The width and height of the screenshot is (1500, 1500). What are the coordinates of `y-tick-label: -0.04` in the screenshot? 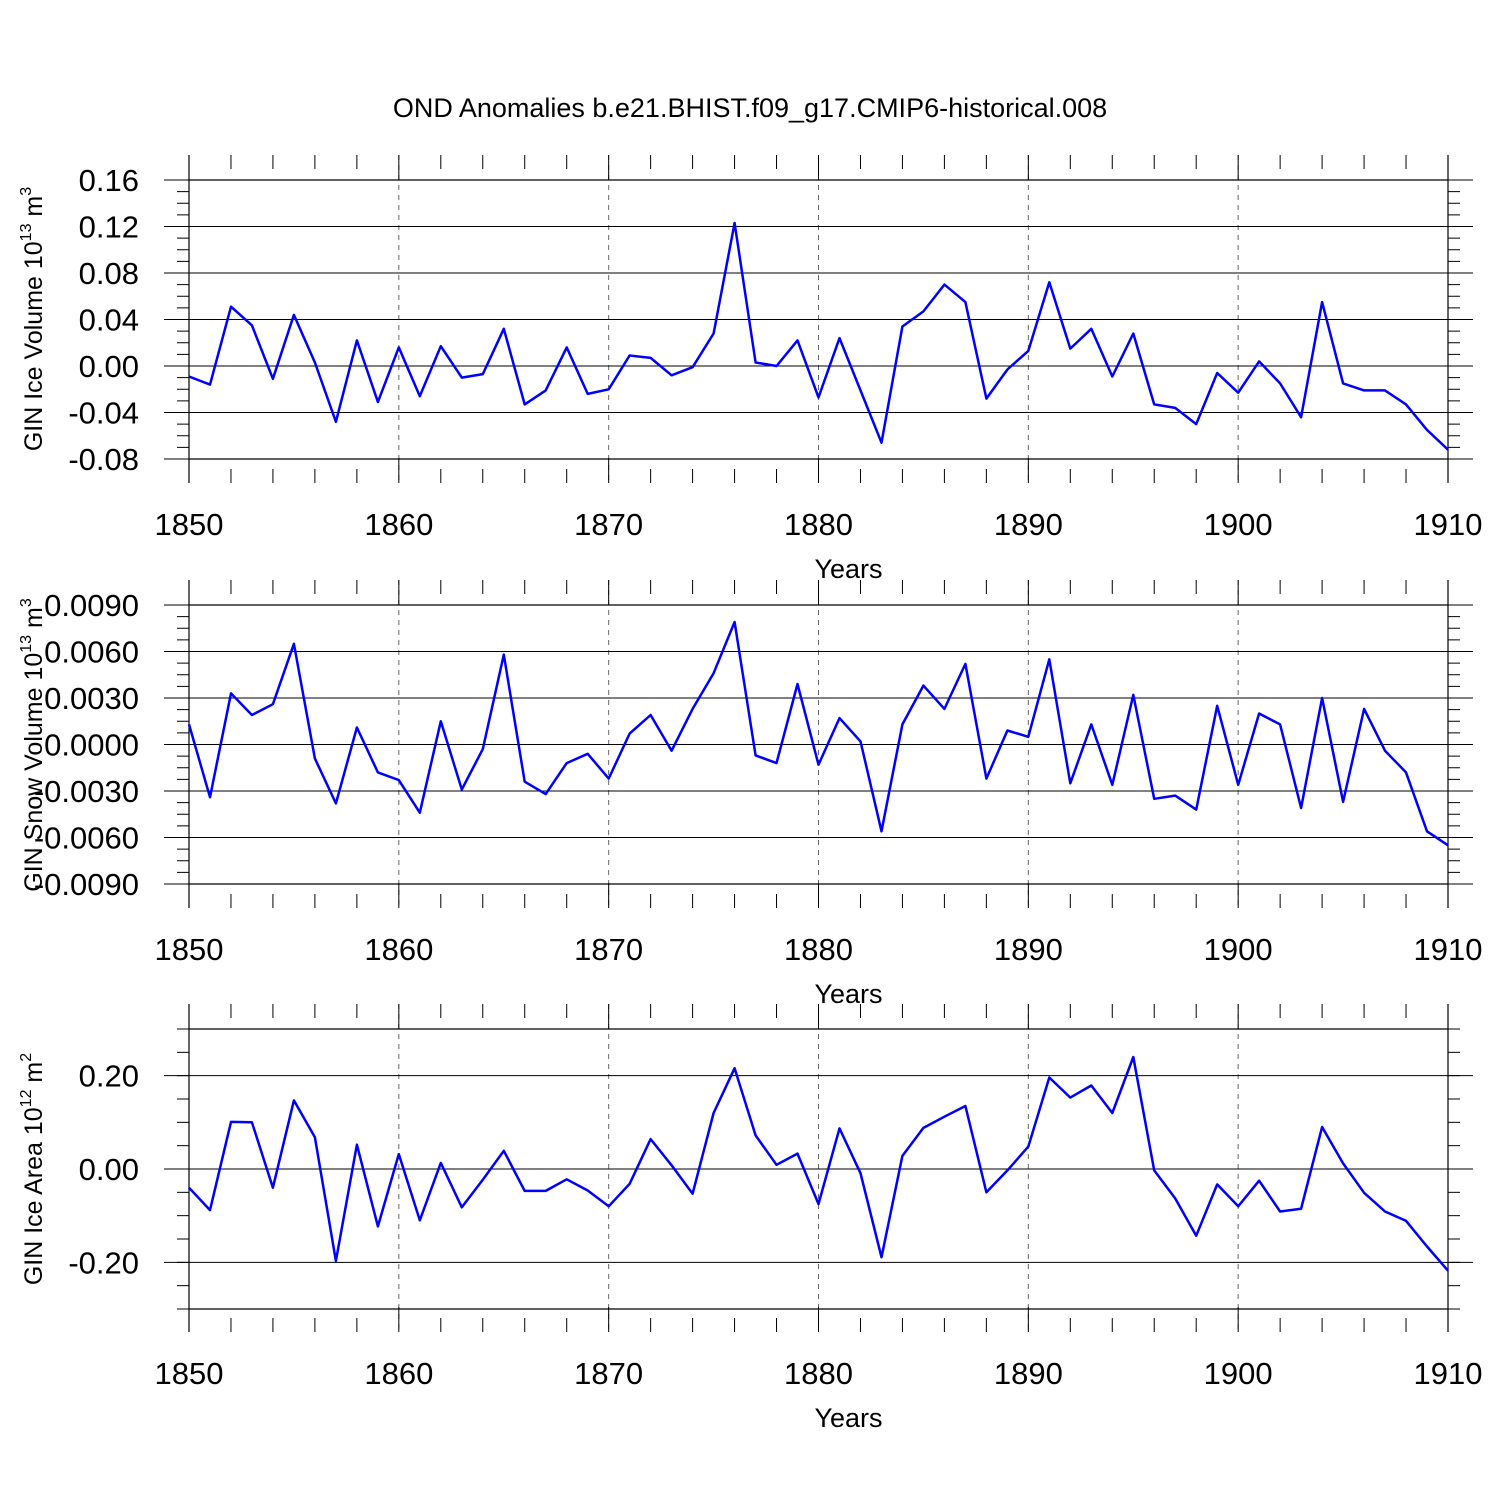 It's located at (103, 413).